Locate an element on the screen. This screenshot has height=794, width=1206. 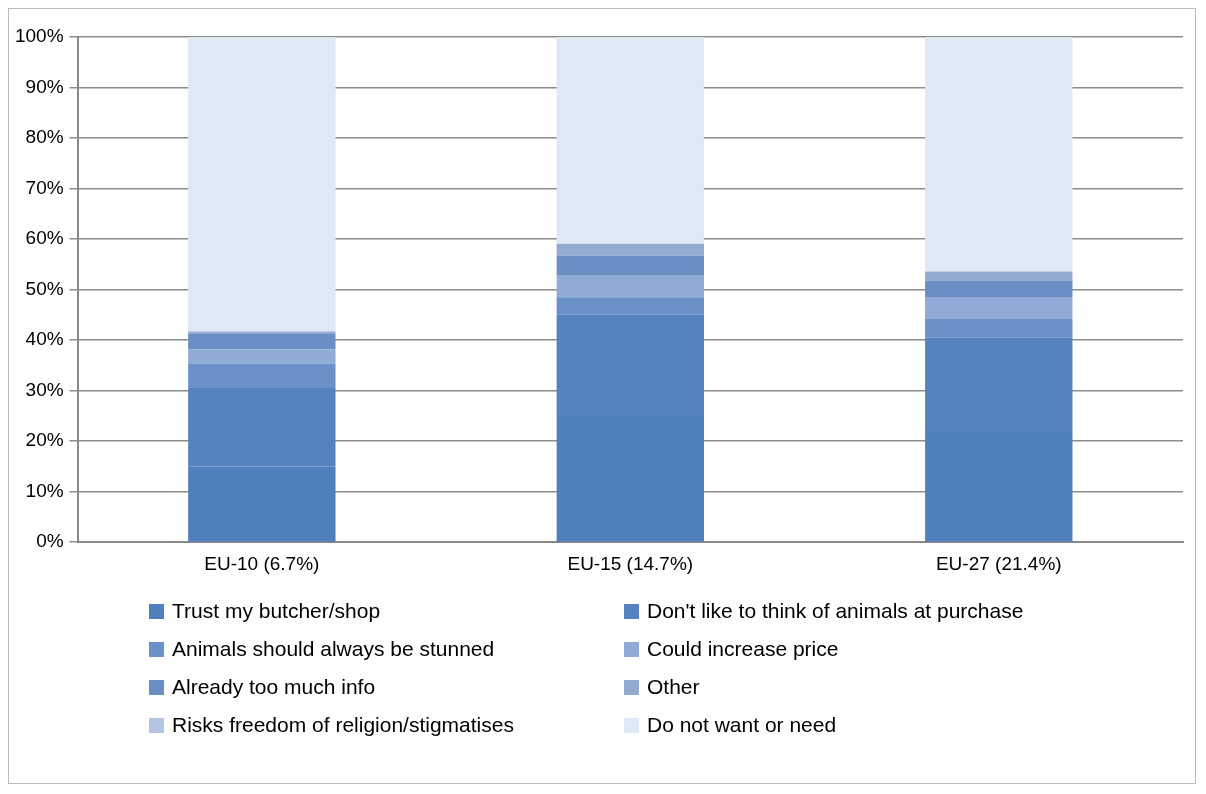
y-tick-label: 0% is located at coordinates (50, 541).